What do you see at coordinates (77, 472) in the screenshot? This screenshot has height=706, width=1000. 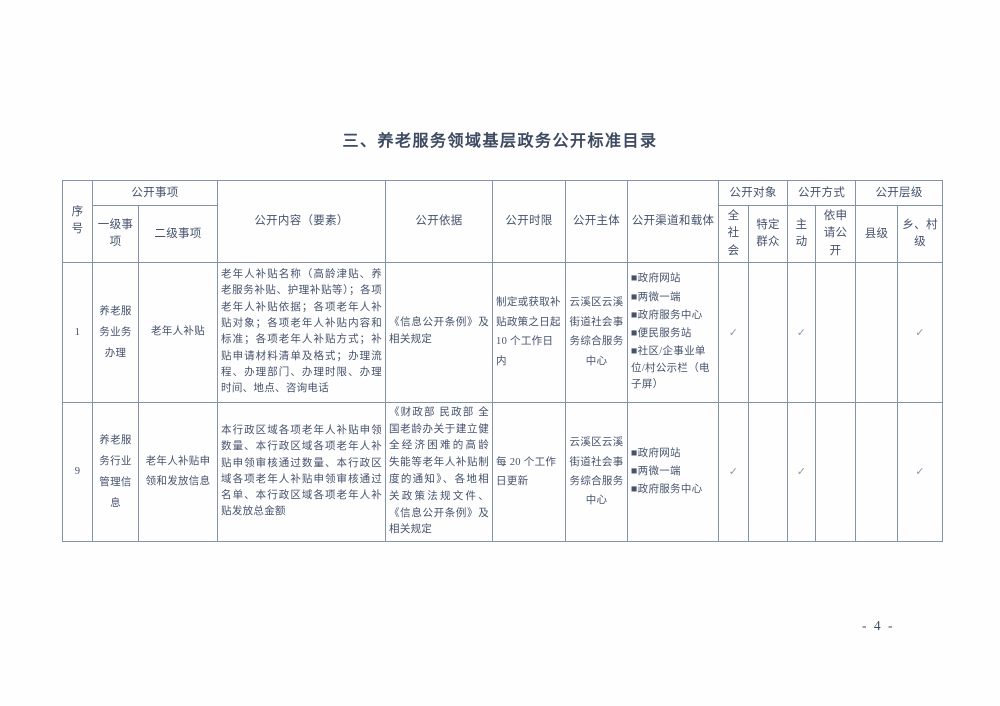 I see `cell-serial-number: 9` at bounding box center [77, 472].